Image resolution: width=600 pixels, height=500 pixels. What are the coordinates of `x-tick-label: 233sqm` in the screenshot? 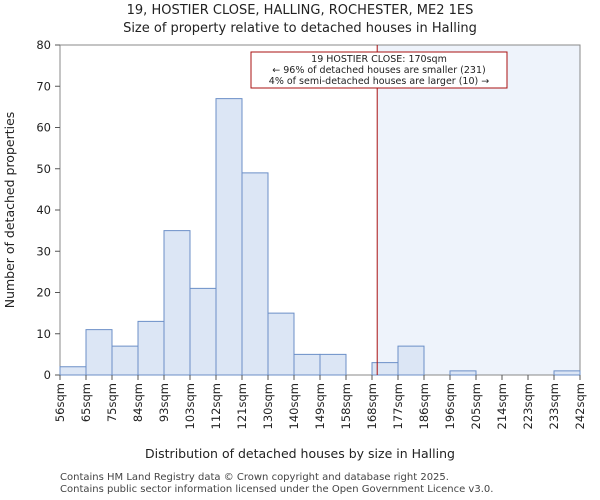 It's located at (554, 406).